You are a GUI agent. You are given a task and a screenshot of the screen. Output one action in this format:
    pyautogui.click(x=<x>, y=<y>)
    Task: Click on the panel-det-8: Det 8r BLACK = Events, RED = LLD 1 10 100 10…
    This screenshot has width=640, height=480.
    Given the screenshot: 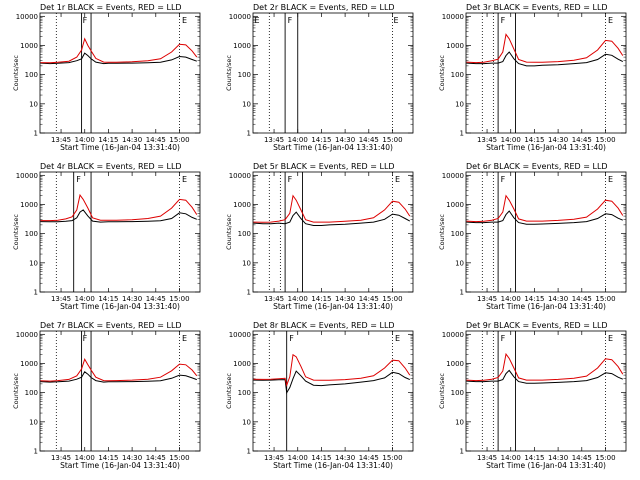 What is the action you would take?
    pyautogui.click(x=319, y=395)
    